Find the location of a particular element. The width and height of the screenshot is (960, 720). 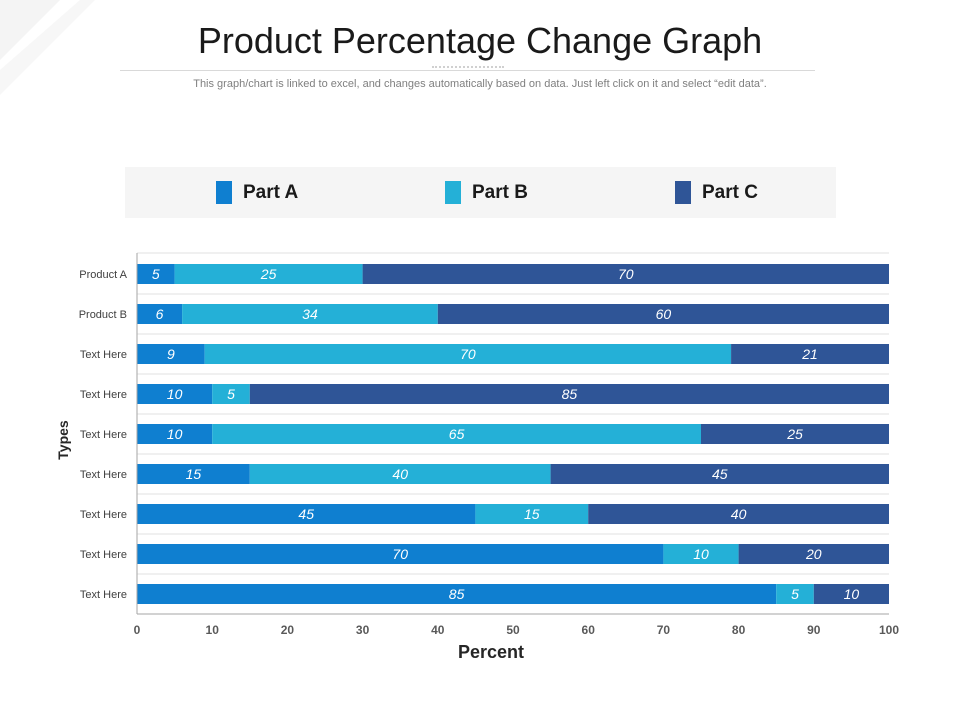

legend-label-part-c: Part C is located at coordinates (730, 192).